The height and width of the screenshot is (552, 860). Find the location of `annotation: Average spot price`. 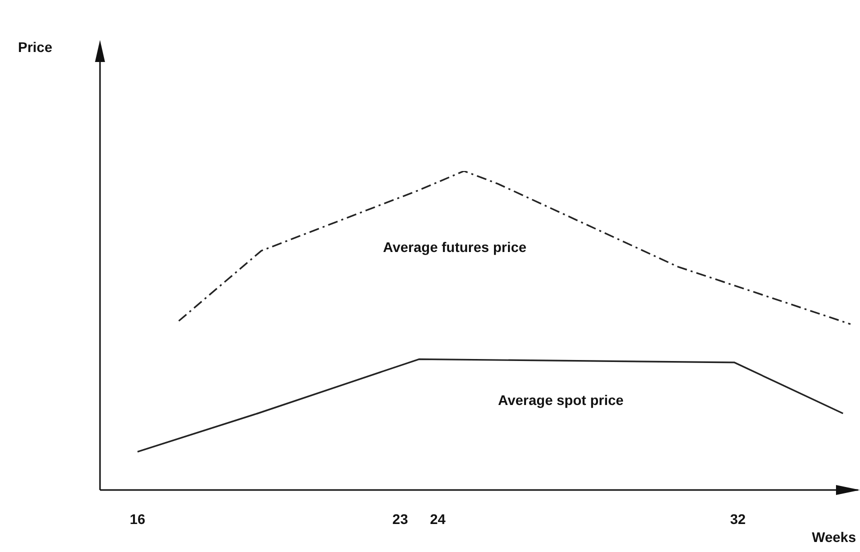

annotation: Average spot price is located at coordinates (561, 400).